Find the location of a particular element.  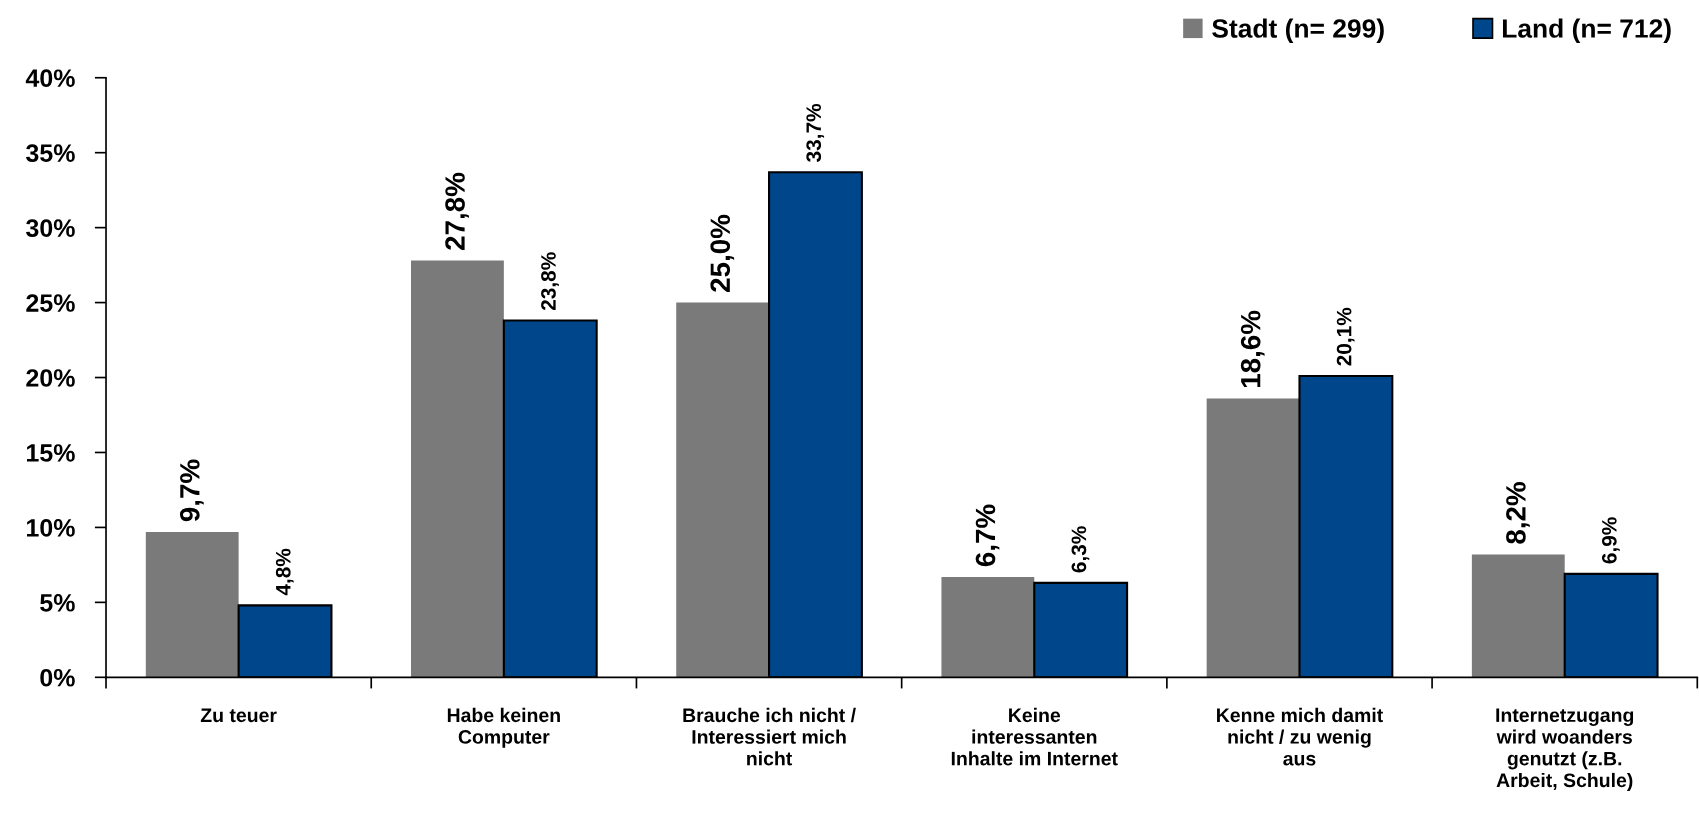

legend-label: Land (n= 712) is located at coordinates (1586, 31).